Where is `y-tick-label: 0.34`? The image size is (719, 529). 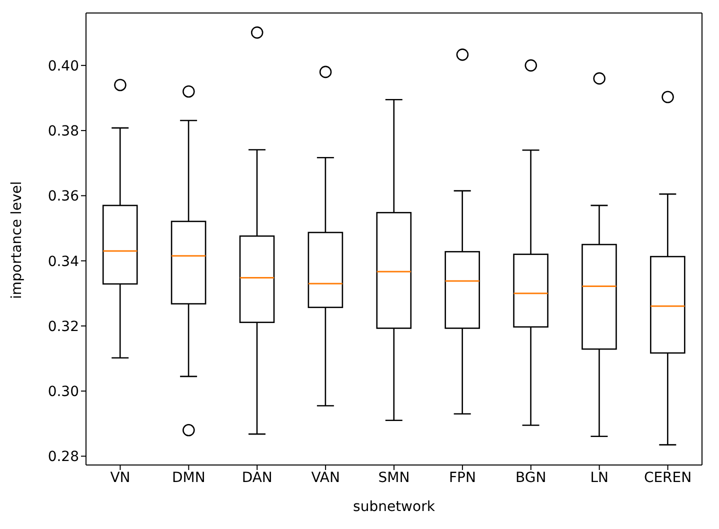
y-tick-label: 0.34 is located at coordinates (64, 262).